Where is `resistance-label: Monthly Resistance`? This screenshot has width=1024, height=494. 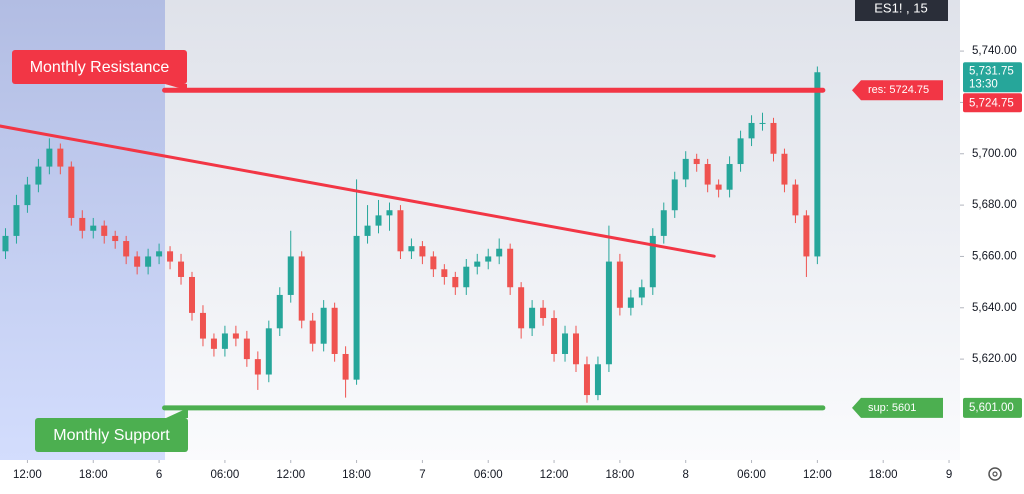
resistance-label: Monthly Resistance is located at coordinates (100, 67).